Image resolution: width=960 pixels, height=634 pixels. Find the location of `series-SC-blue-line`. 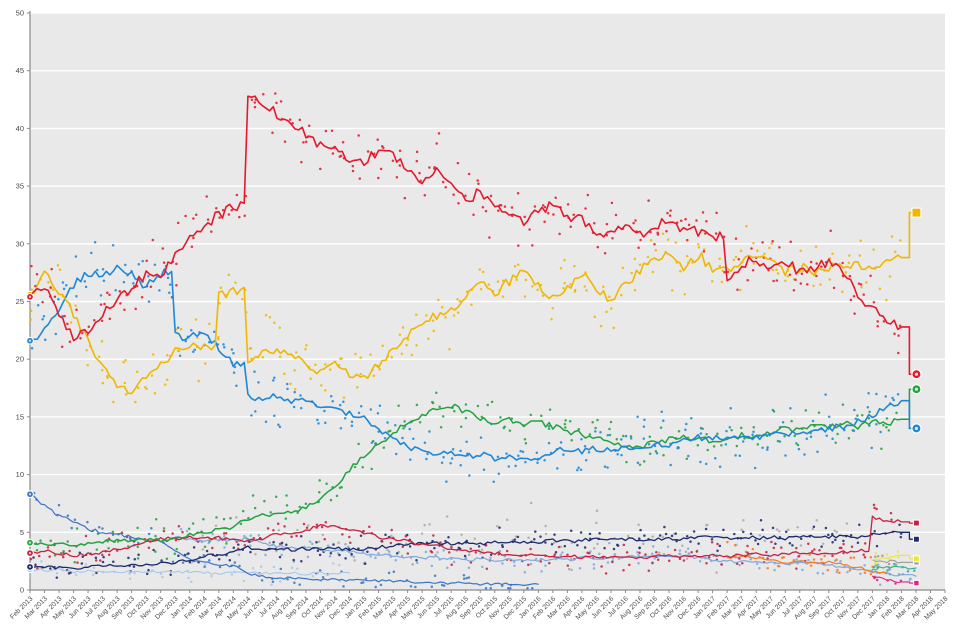

series-SC-blue-line is located at coordinates (284, 539).